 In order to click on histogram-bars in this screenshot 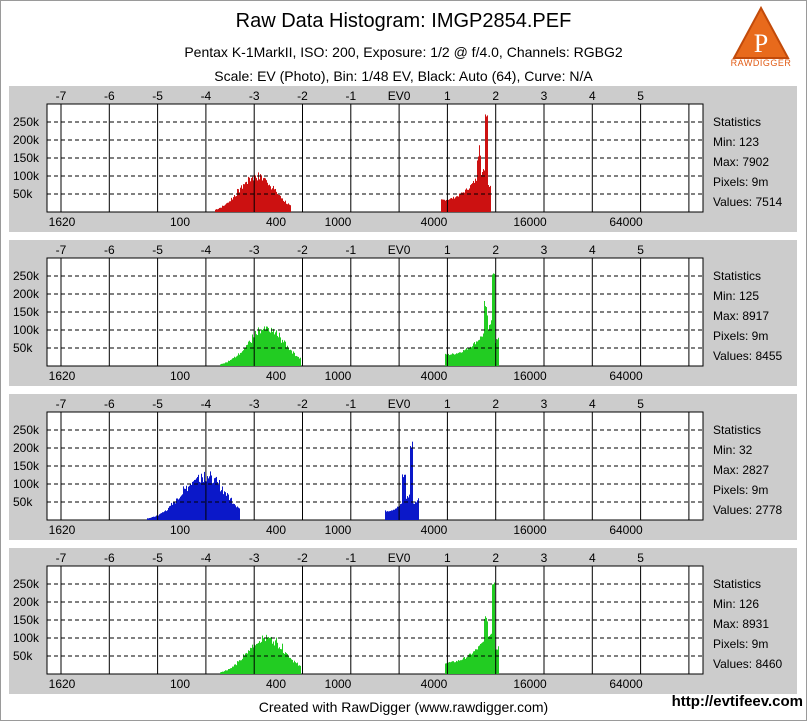, I will do `click(359, 319)`.